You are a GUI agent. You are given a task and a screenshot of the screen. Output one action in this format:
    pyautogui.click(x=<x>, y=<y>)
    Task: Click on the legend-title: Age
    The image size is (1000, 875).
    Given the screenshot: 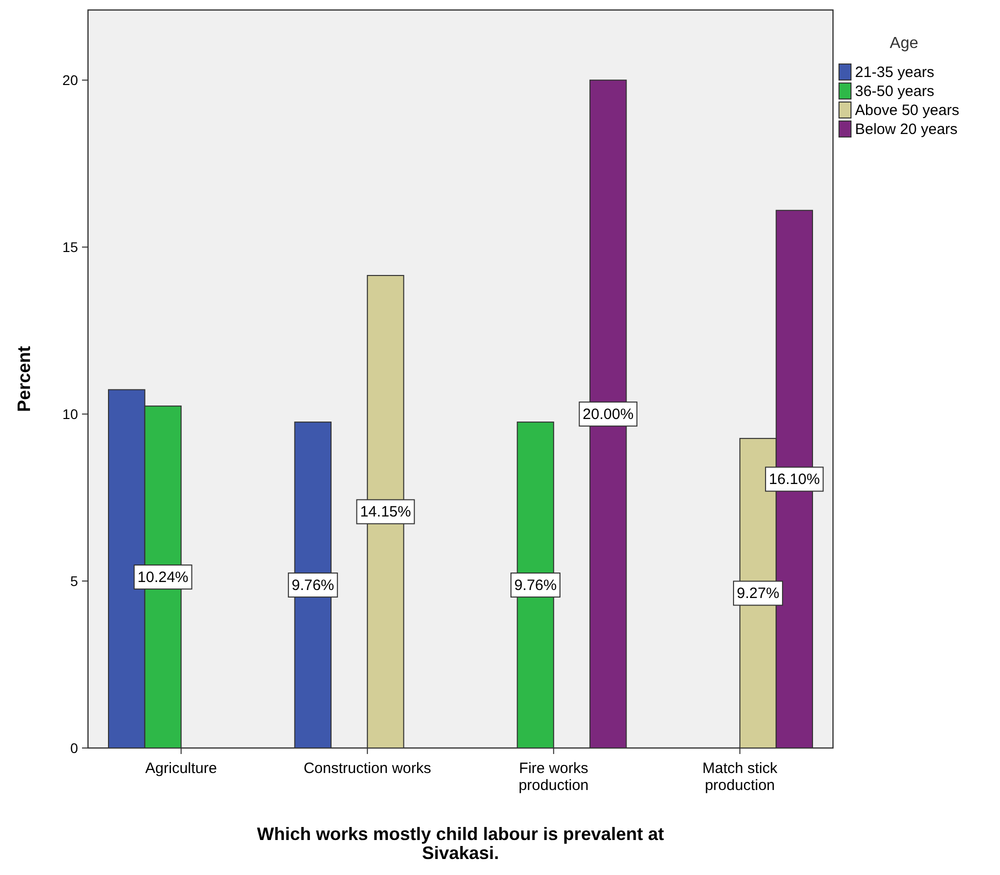 What is the action you would take?
    pyautogui.click(x=904, y=43)
    